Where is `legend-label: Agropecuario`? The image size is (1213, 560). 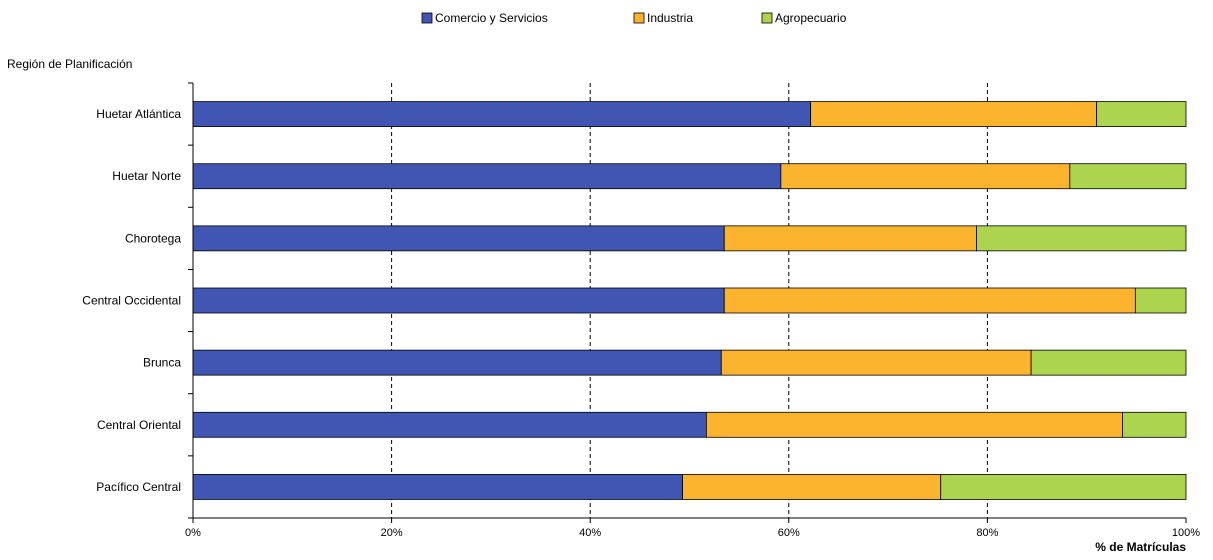
legend-label: Agropecuario is located at coordinates (811, 18).